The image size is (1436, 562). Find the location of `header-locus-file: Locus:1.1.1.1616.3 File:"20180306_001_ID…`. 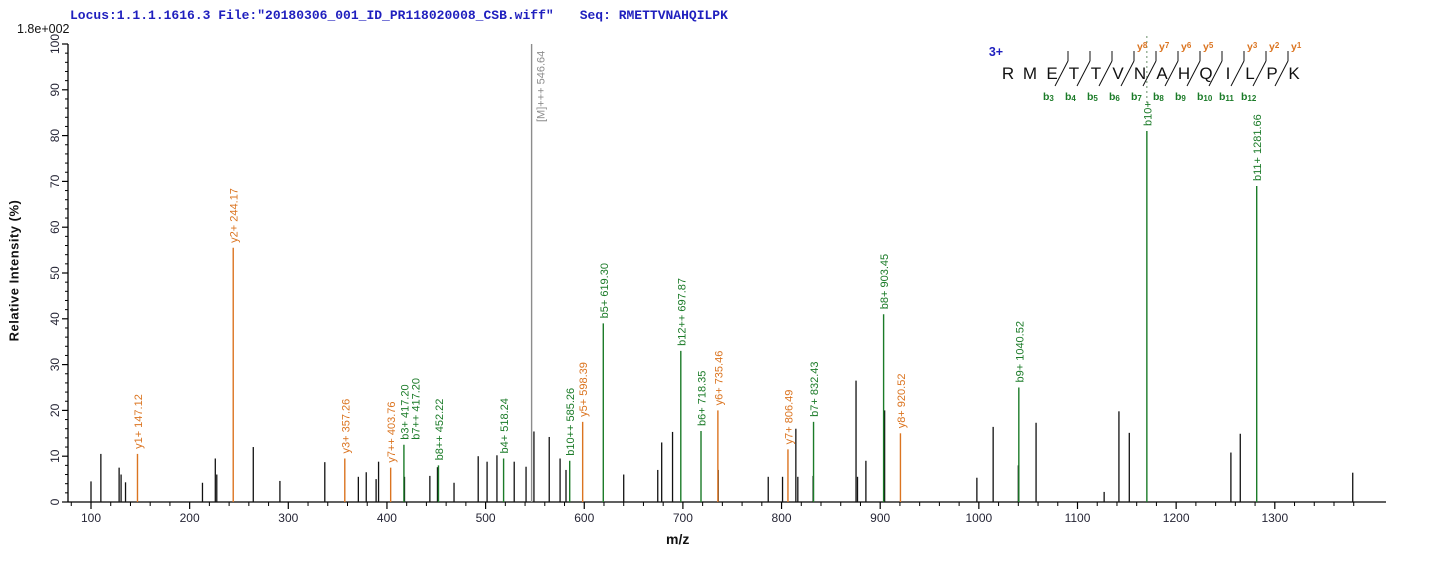

header-locus-file: Locus:1.1.1.1616.3 File:"20180306_001_ID… is located at coordinates (312, 15).